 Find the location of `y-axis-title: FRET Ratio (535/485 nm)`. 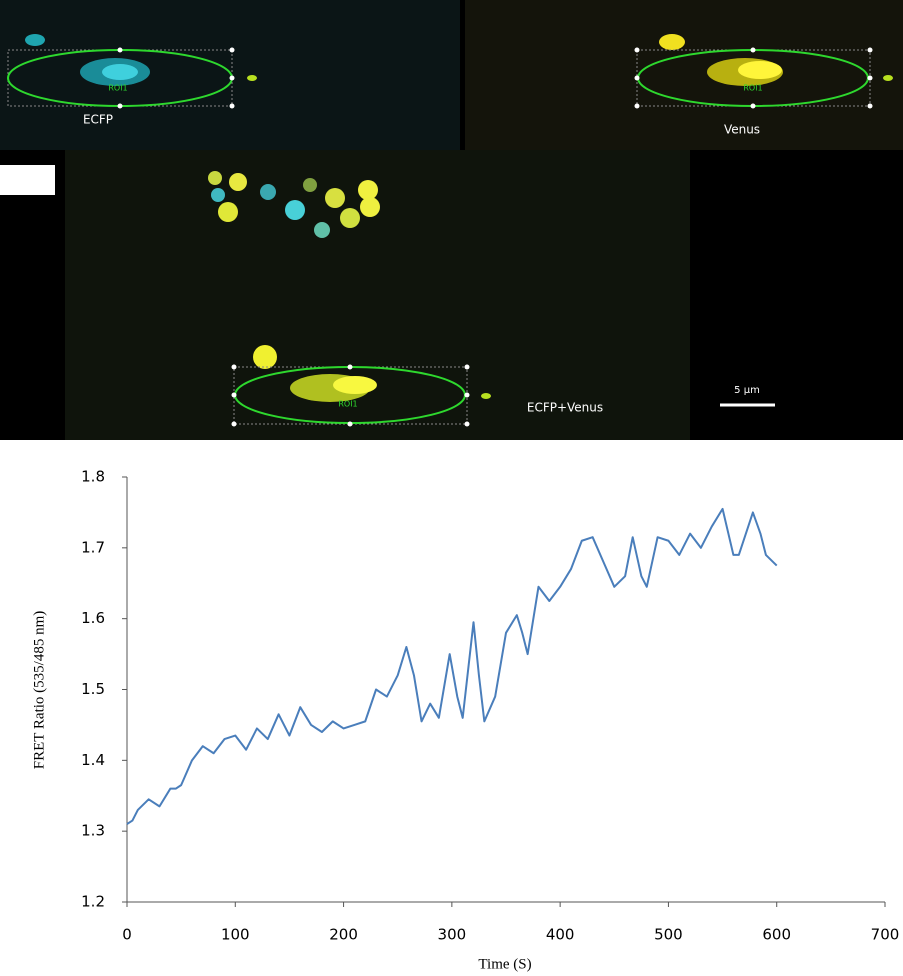

y-axis-title: FRET Ratio (535/485 nm) is located at coordinates (39, 690).